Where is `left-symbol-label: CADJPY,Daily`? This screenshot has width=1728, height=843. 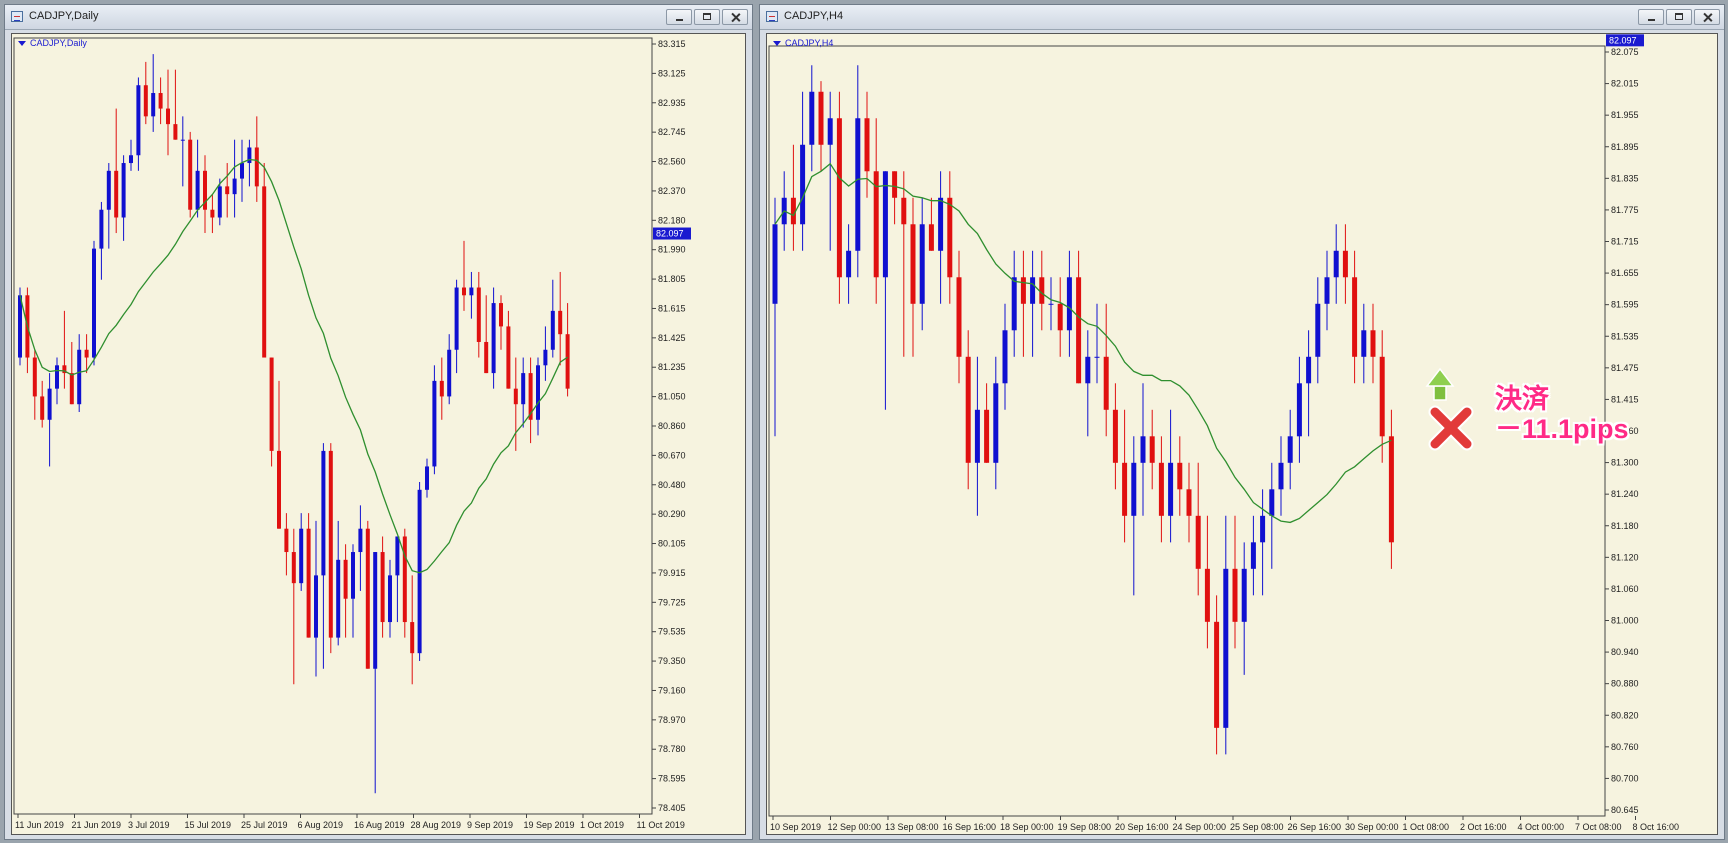
left-symbol-label: CADJPY,Daily is located at coordinates (52, 43).